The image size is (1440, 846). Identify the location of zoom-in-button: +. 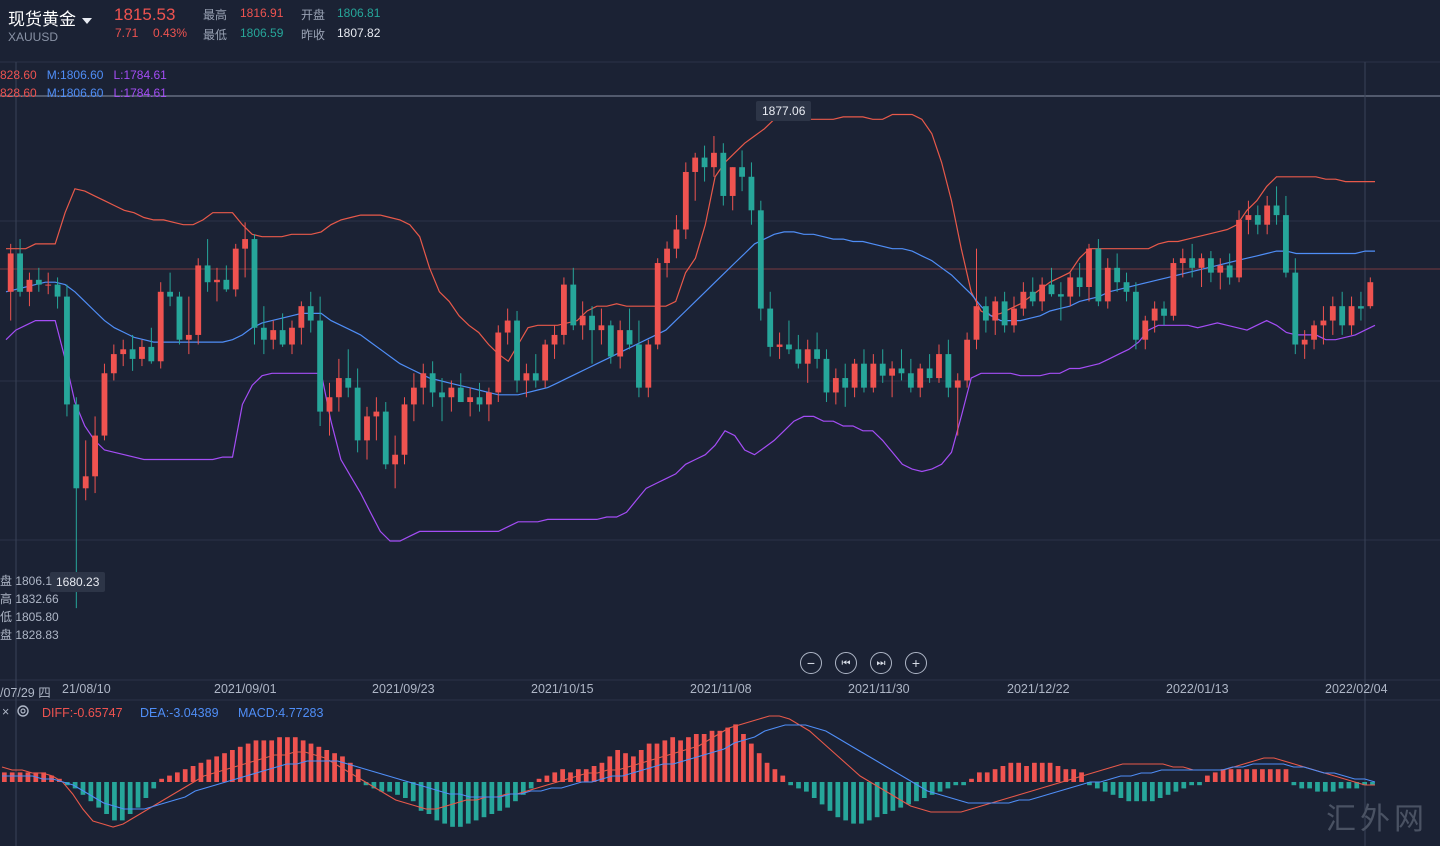
(916, 663).